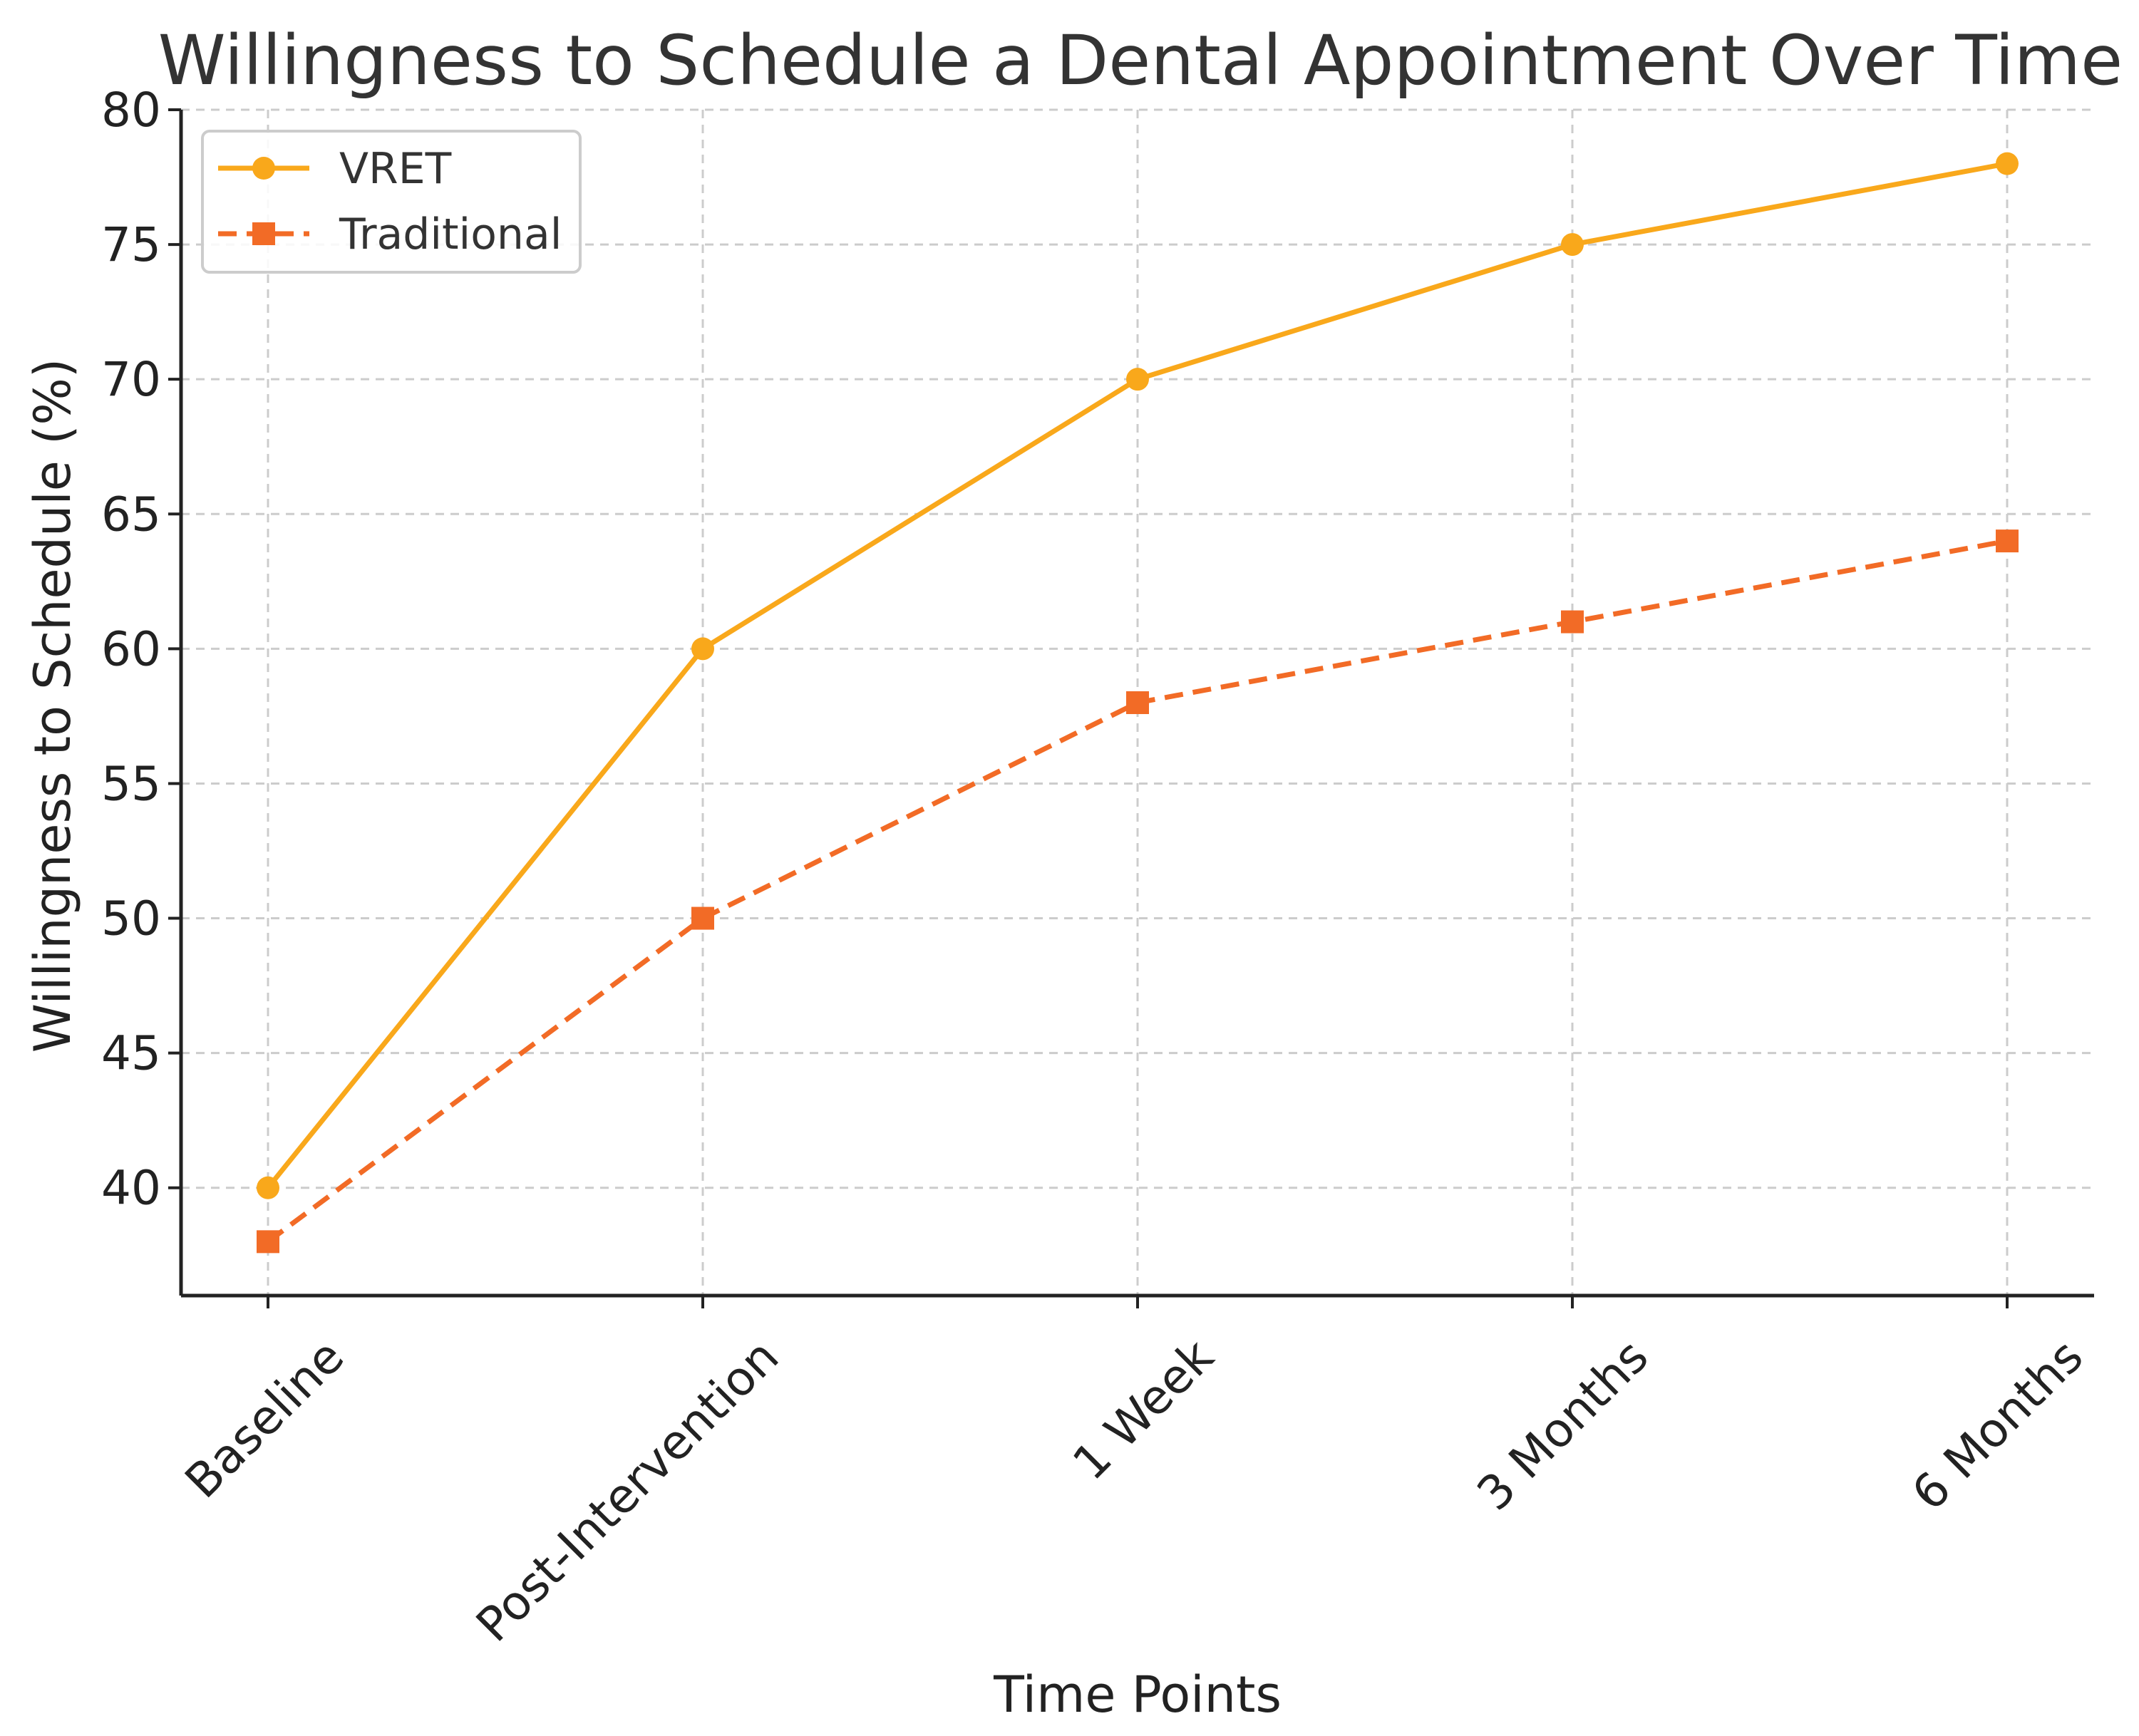 This screenshot has width=2139, height=1736. What do you see at coordinates (335, 169) in the screenshot?
I see `legend-entry-vret: VRET` at bounding box center [335, 169].